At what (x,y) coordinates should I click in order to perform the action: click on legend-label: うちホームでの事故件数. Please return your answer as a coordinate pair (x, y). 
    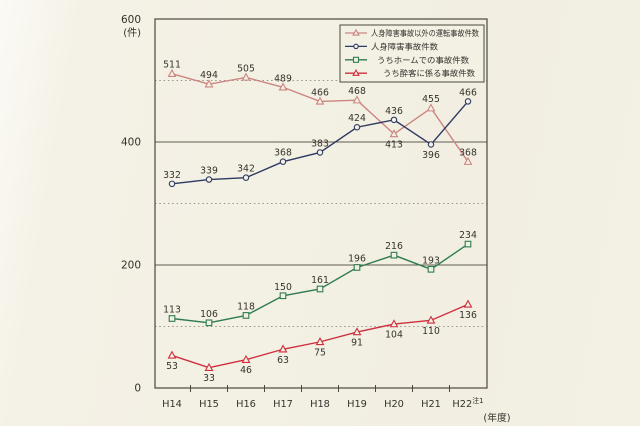
    Looking at the image, I should click on (423, 60).